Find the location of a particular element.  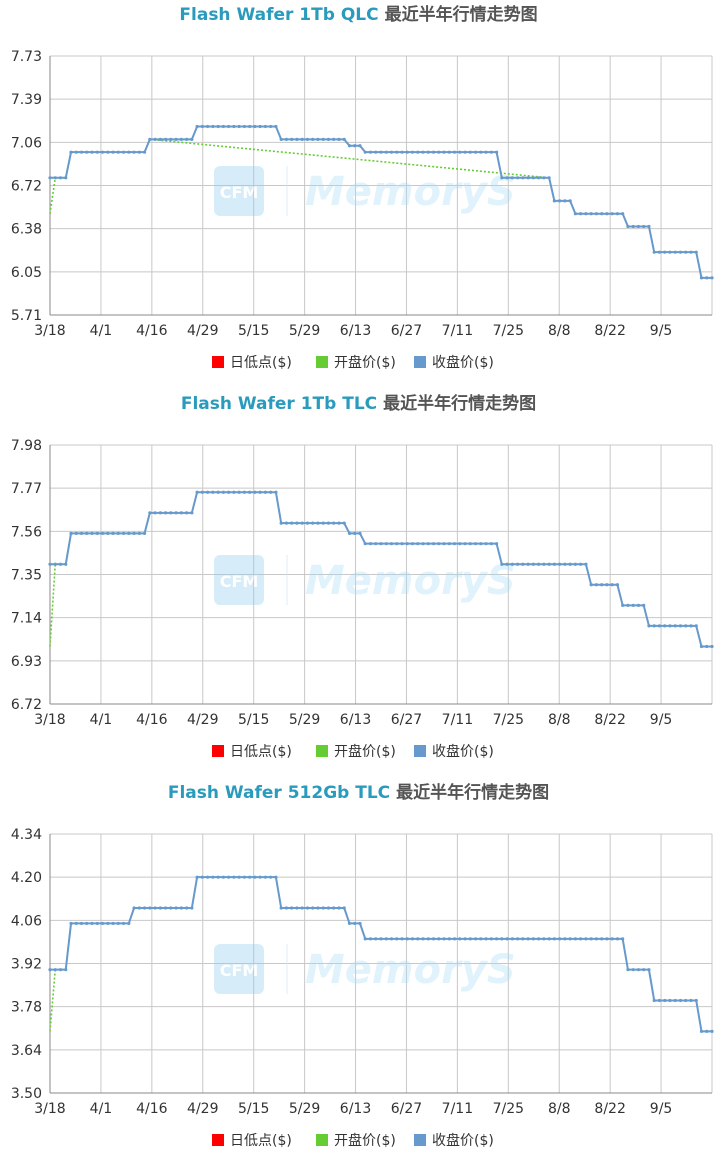

legend-swatch-low is located at coordinates (218, 1140).